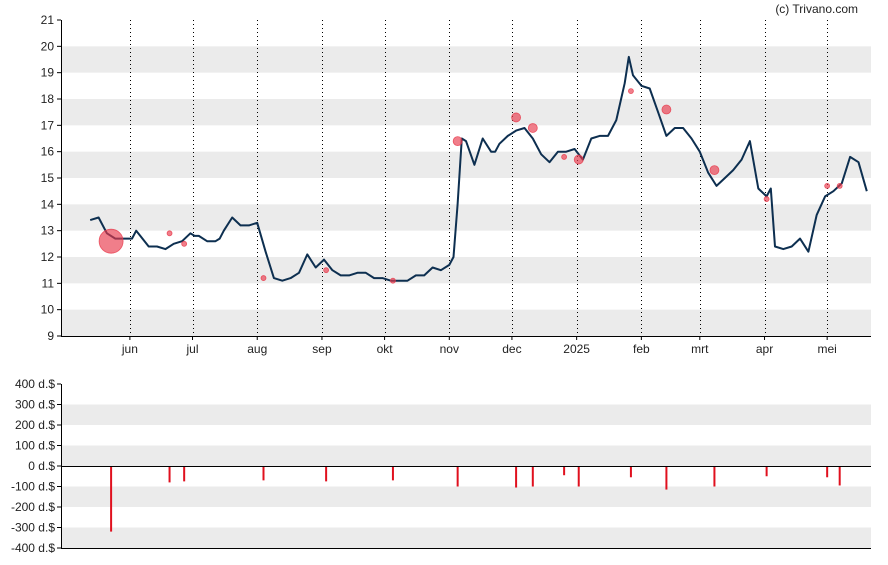 This screenshot has height=565, width=888. Describe the element at coordinates (33, 548) in the screenshot. I see `volume-y-tick-label: -400 d.$` at that location.